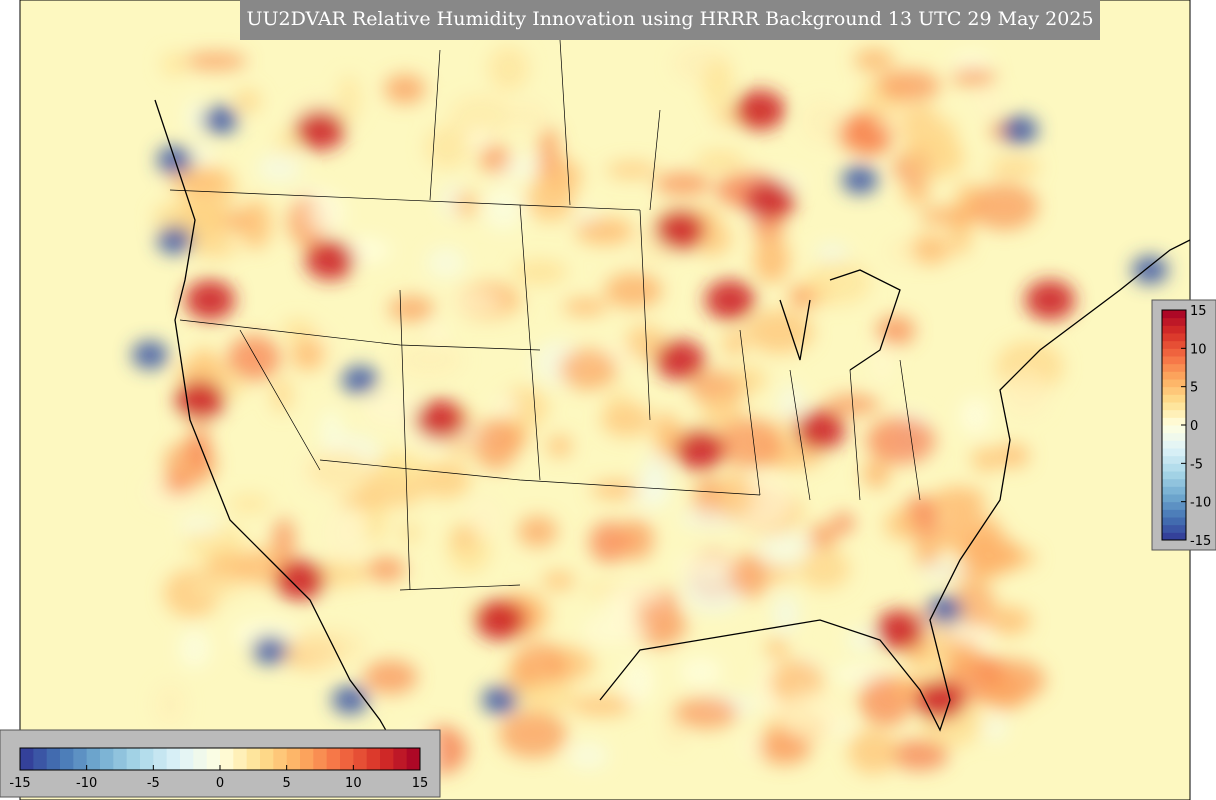  What do you see at coordinates (220, 783) in the screenshot?
I see `colorbar-tick-label: 0` at bounding box center [220, 783].